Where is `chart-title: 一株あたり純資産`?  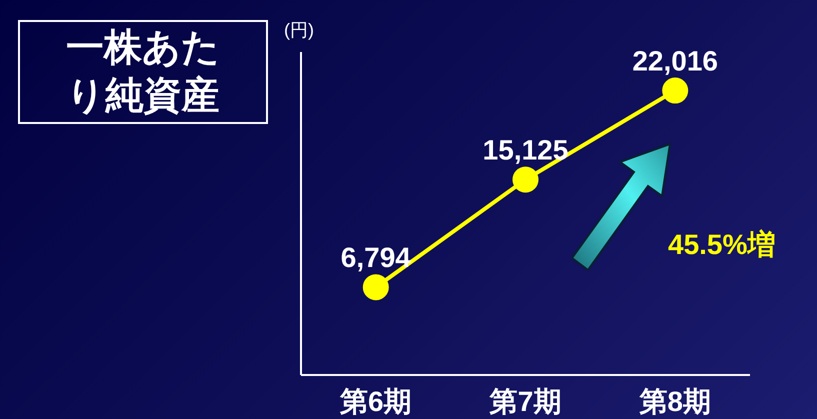
chart-title: 一株あたり純資産 is located at coordinates (143, 72).